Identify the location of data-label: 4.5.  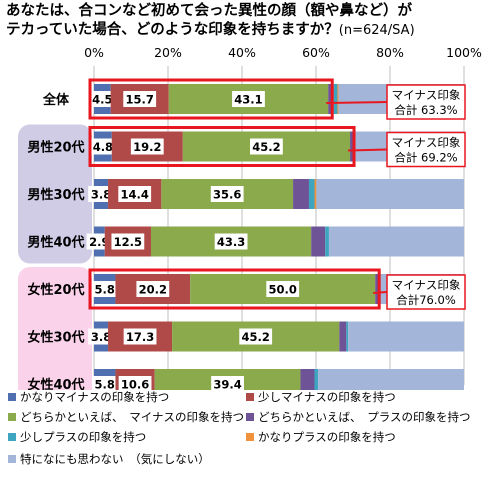
(102, 100).